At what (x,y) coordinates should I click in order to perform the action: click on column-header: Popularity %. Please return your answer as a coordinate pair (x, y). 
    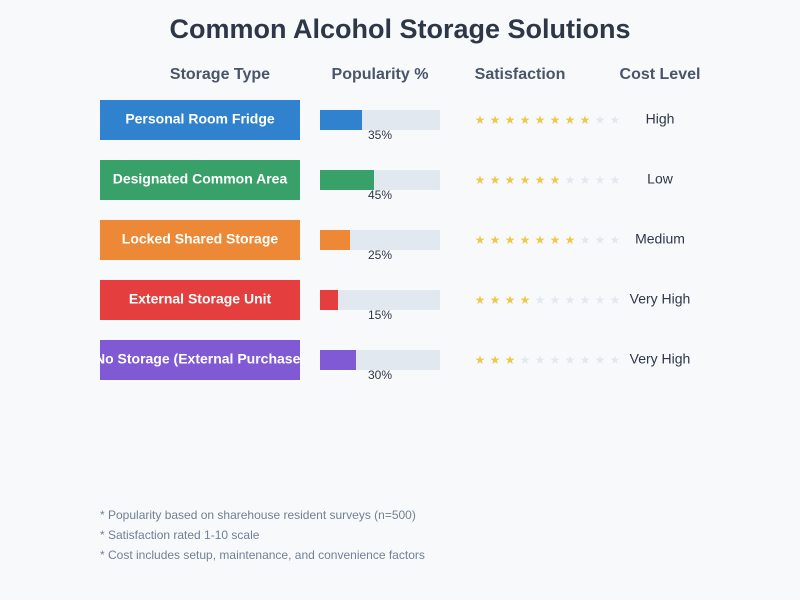
    Looking at the image, I should click on (380, 74).